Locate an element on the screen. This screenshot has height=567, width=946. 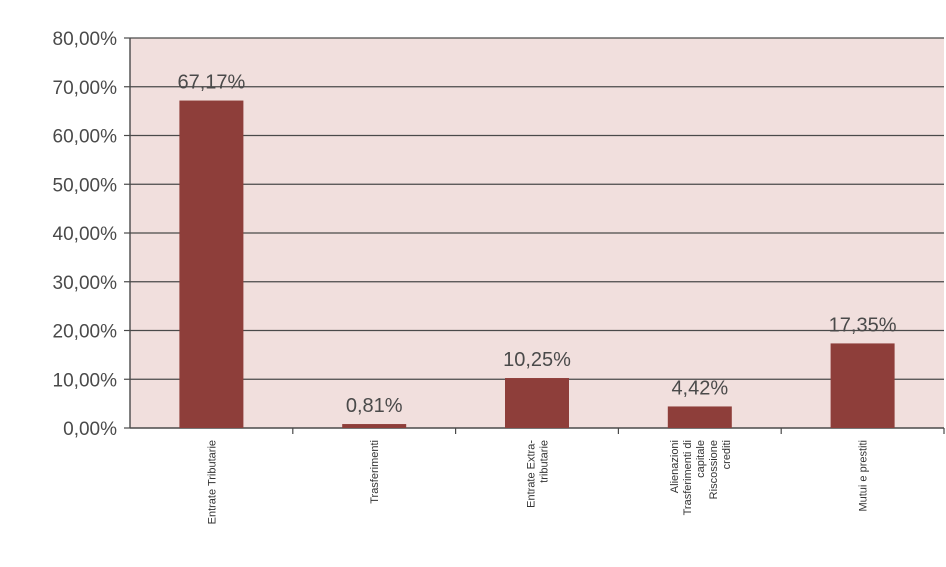
y-tick-label: 10,00% is located at coordinates (85, 380).